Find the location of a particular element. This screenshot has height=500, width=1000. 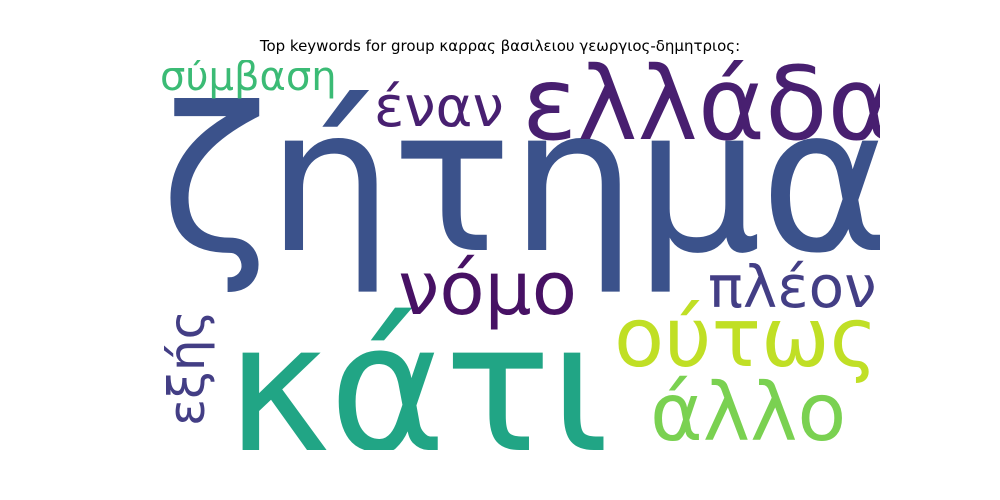

word-kati: κάτι is located at coordinates (418, 368).